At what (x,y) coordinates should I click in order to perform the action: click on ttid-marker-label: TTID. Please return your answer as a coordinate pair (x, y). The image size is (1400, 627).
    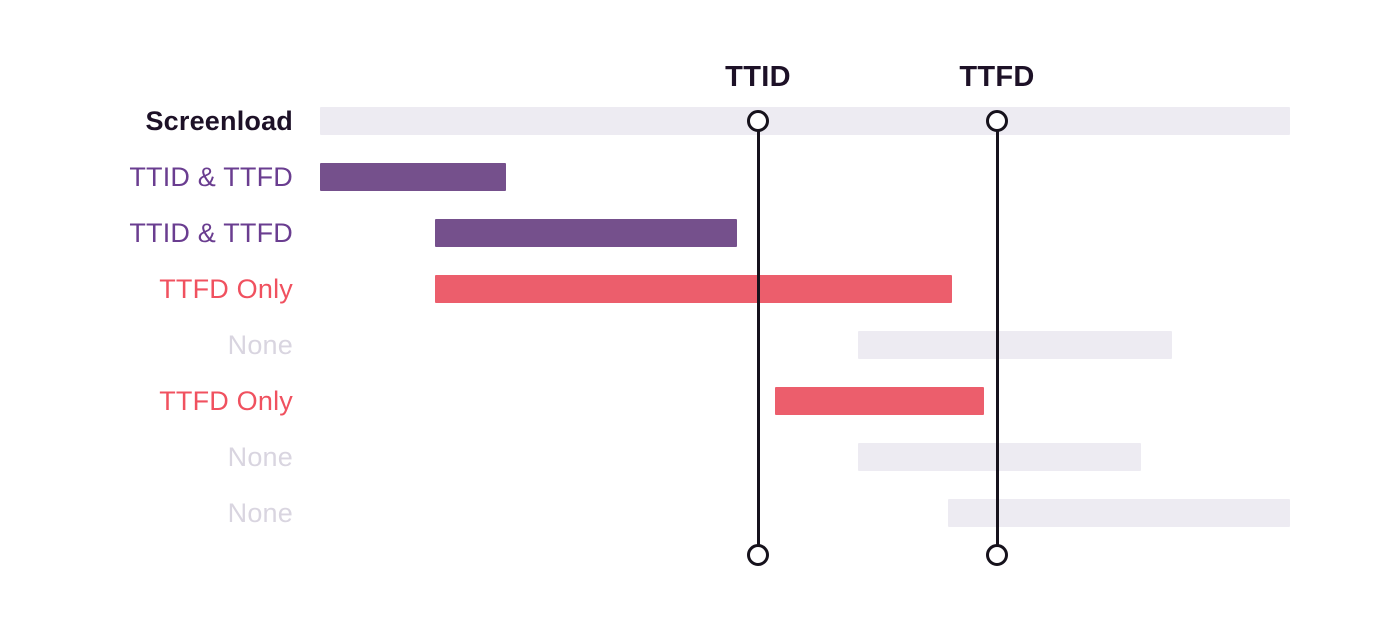
    Looking at the image, I should click on (758, 77).